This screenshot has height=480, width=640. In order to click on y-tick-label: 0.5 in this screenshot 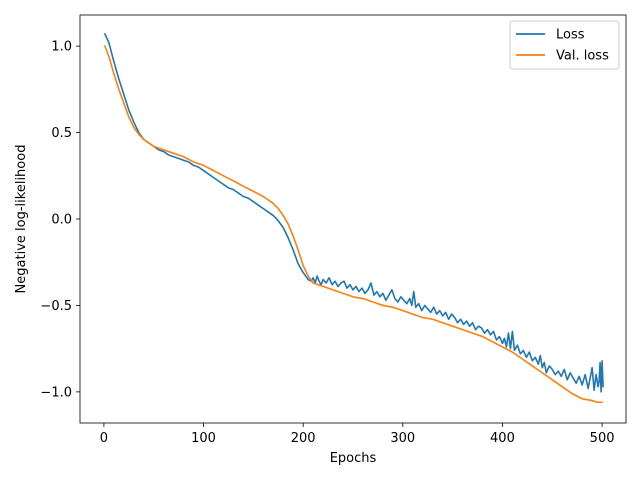, I will do `click(61, 133)`.